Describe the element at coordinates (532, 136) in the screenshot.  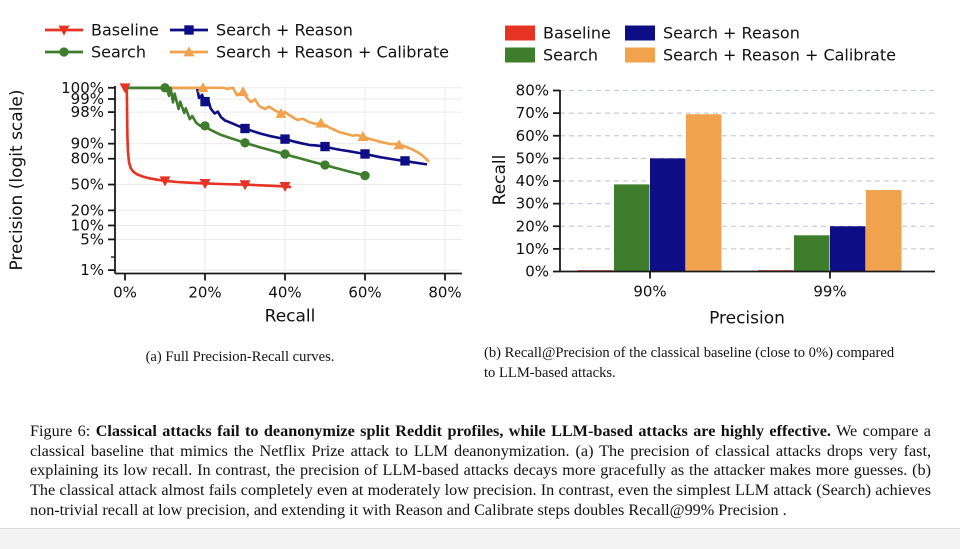
I see `y-tick-label: 60%` at that location.